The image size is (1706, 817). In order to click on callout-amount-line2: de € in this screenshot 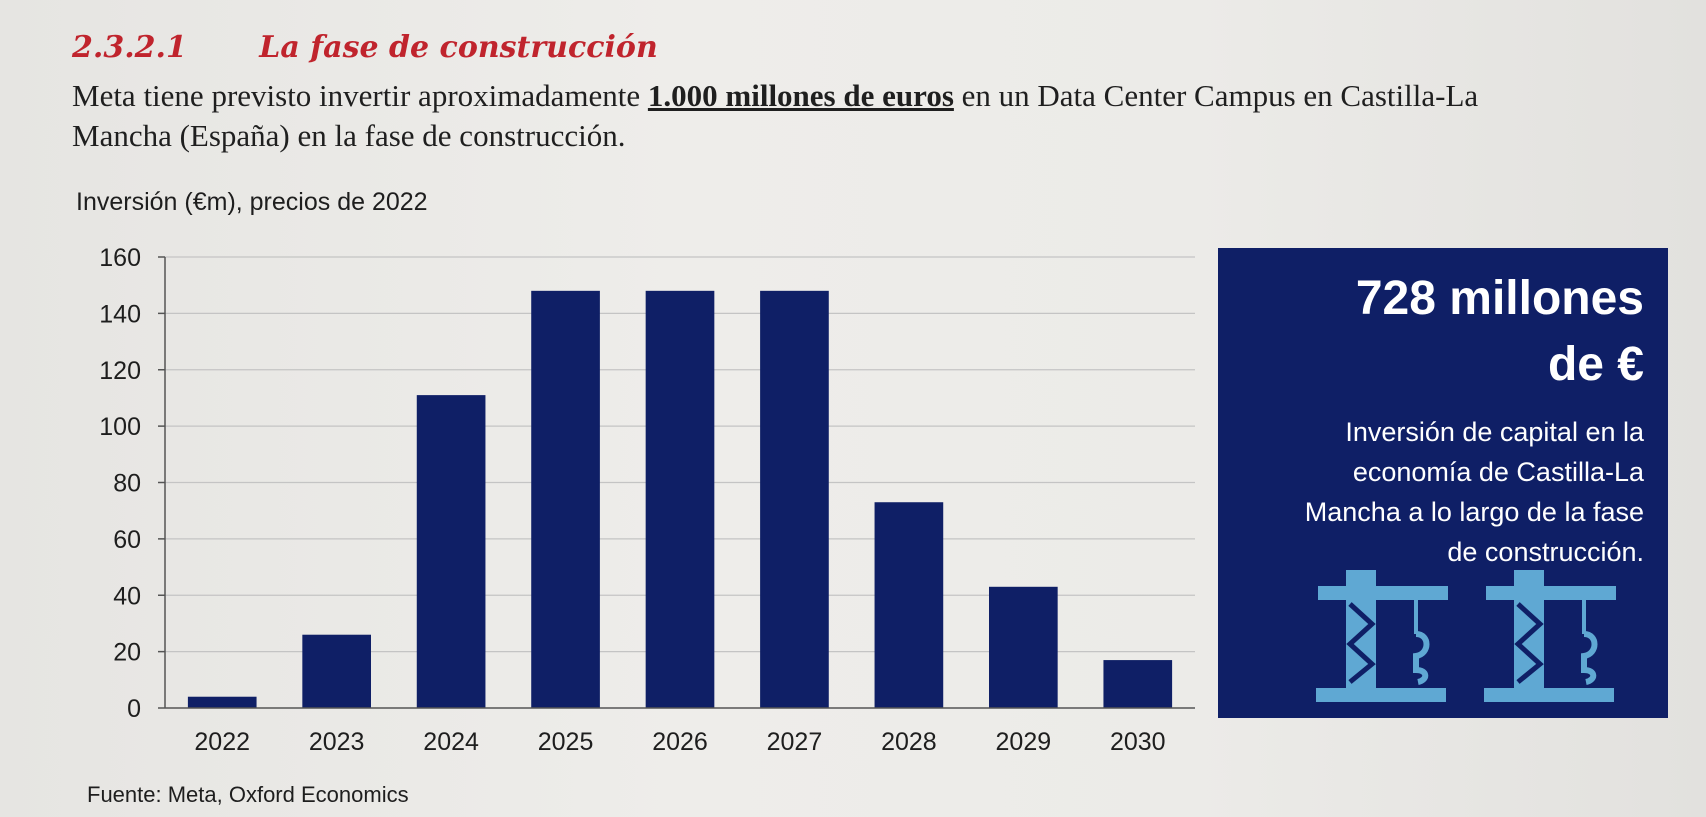, I will do `click(1595, 364)`.